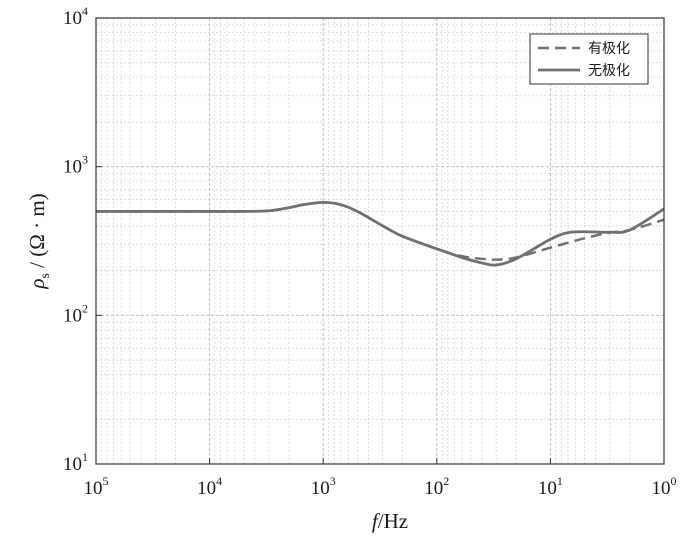 The image size is (700, 542). Describe the element at coordinates (380, 478) in the screenshot. I see `x-axis: 10⁵ 10⁴ 10³ 10² 10¹ 10⁰` at that location.